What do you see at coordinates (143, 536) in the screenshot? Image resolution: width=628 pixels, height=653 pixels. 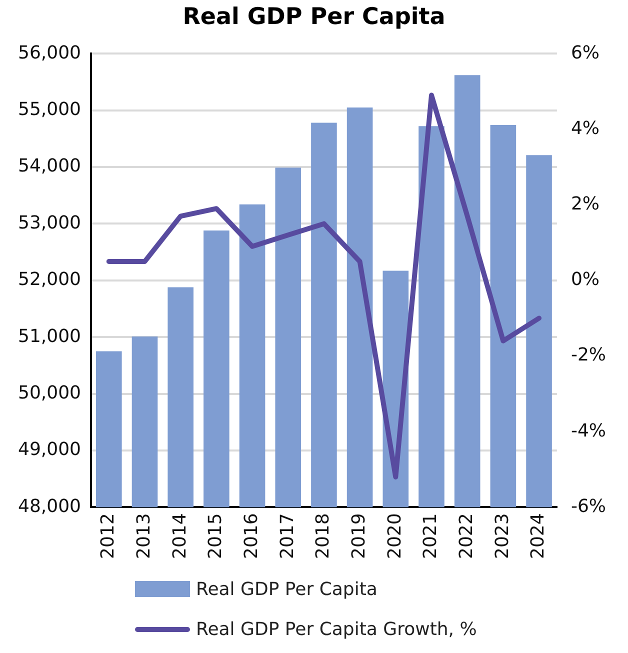 I see `x-tick-label: 2013` at bounding box center [143, 536].